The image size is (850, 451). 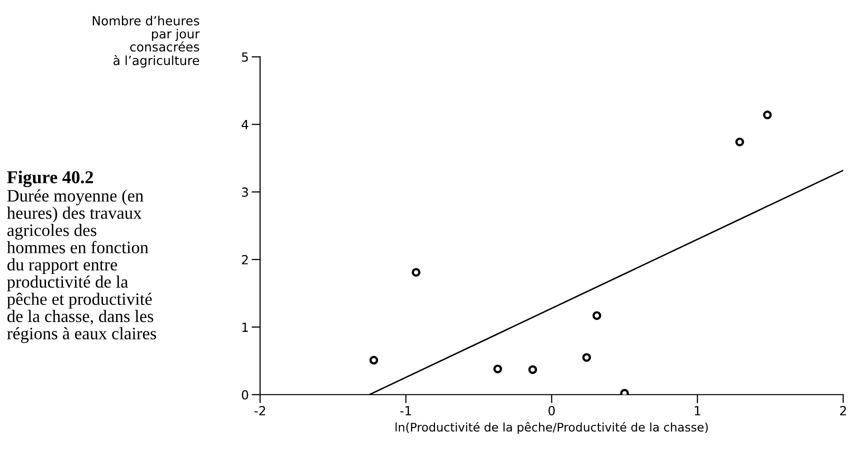 What do you see at coordinates (245, 125) in the screenshot?
I see `y-tick-label: 4` at bounding box center [245, 125].